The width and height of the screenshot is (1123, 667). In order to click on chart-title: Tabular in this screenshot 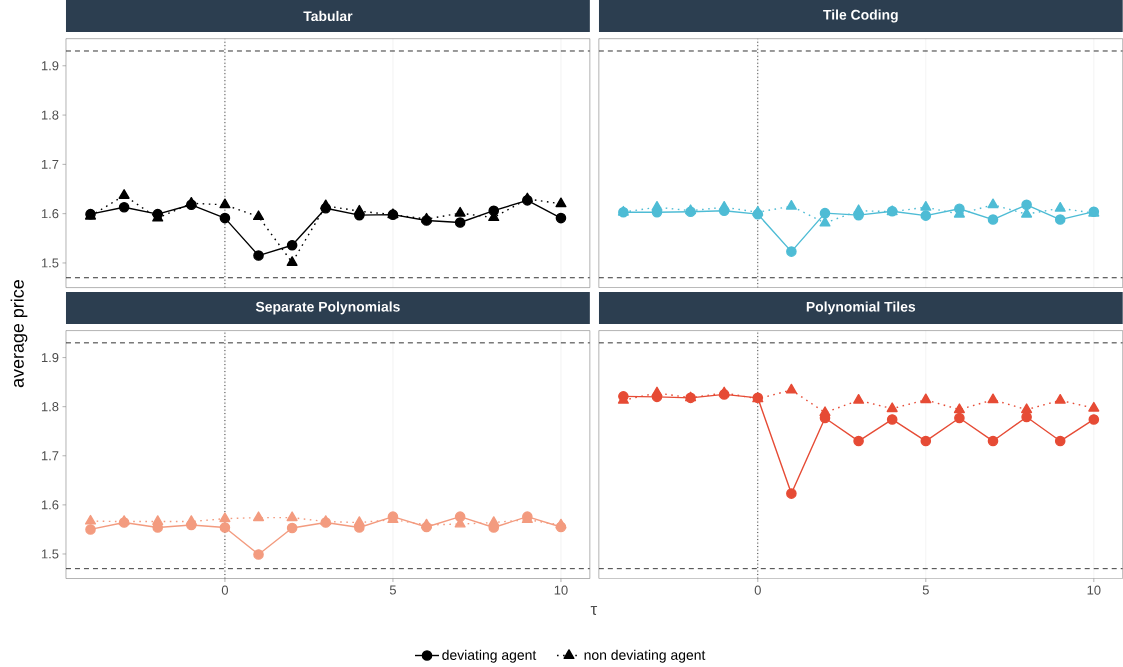, I will do `click(328, 16)`.